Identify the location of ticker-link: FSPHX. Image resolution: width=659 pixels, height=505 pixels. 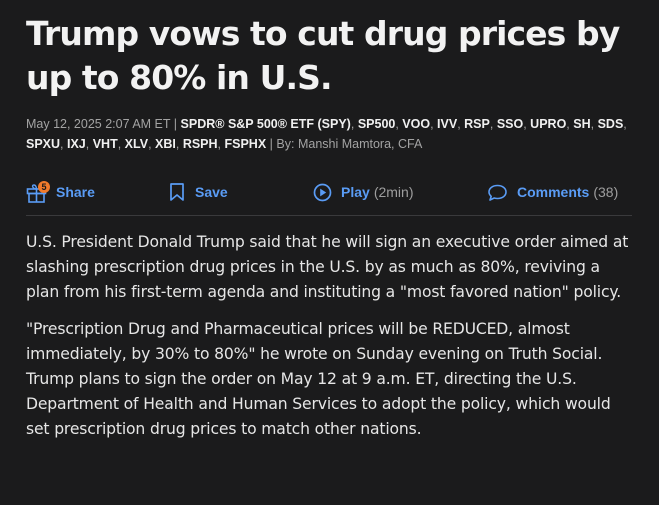
(245, 144).